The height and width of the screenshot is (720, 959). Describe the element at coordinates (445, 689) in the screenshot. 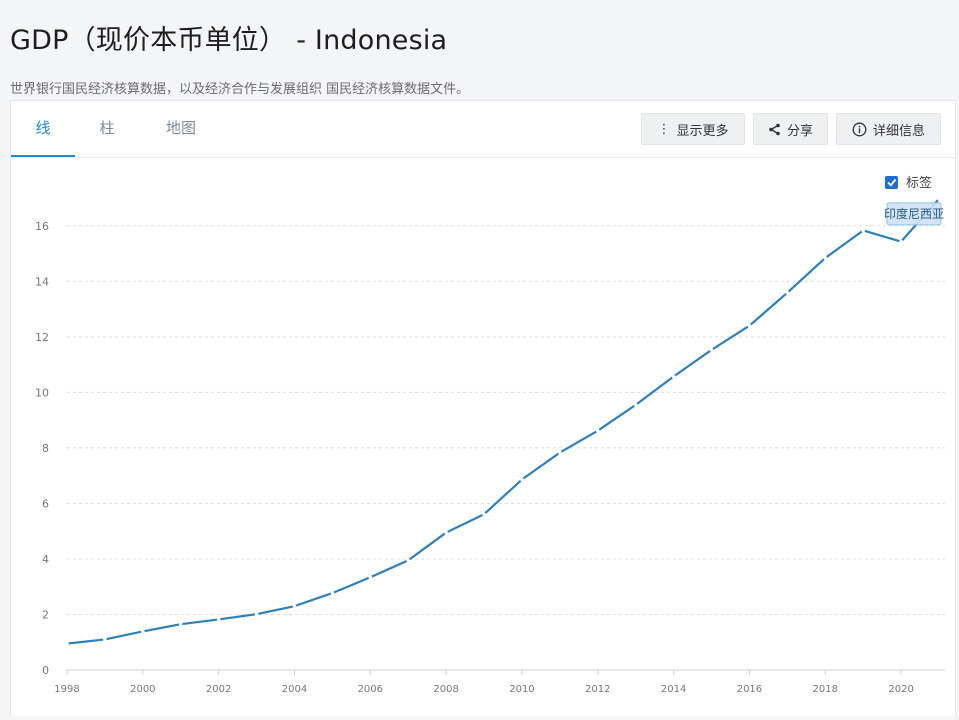

I see `x-tick-label: 2008` at that location.